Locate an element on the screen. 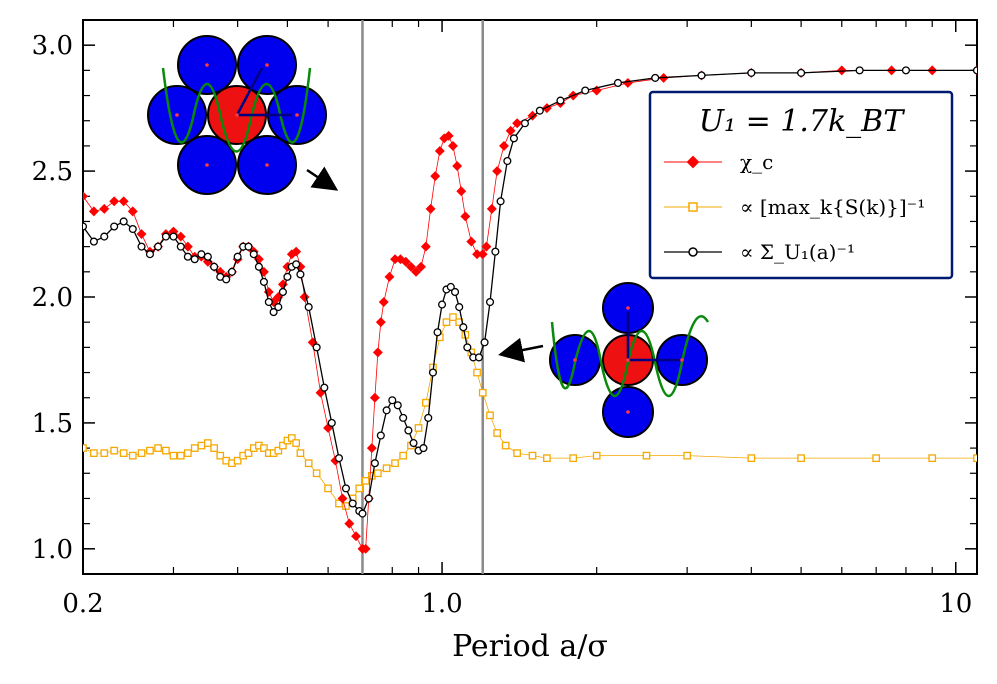 This screenshot has height=684, width=997. legend-label-1: χ_c is located at coordinates (756, 162).